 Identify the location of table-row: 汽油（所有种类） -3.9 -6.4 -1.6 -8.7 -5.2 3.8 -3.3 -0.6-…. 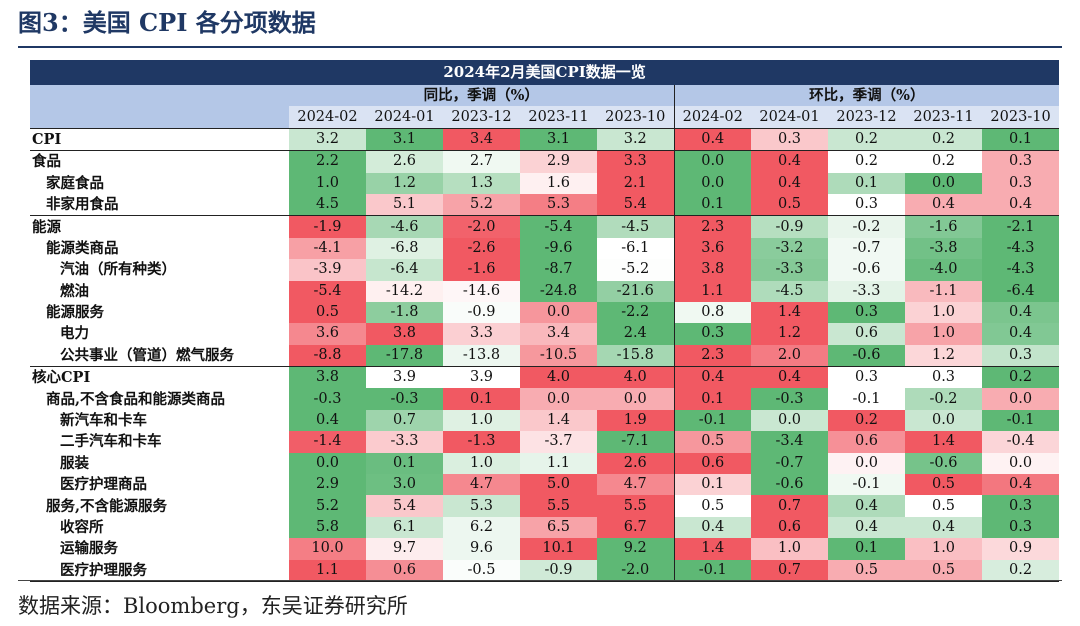
(545, 270).